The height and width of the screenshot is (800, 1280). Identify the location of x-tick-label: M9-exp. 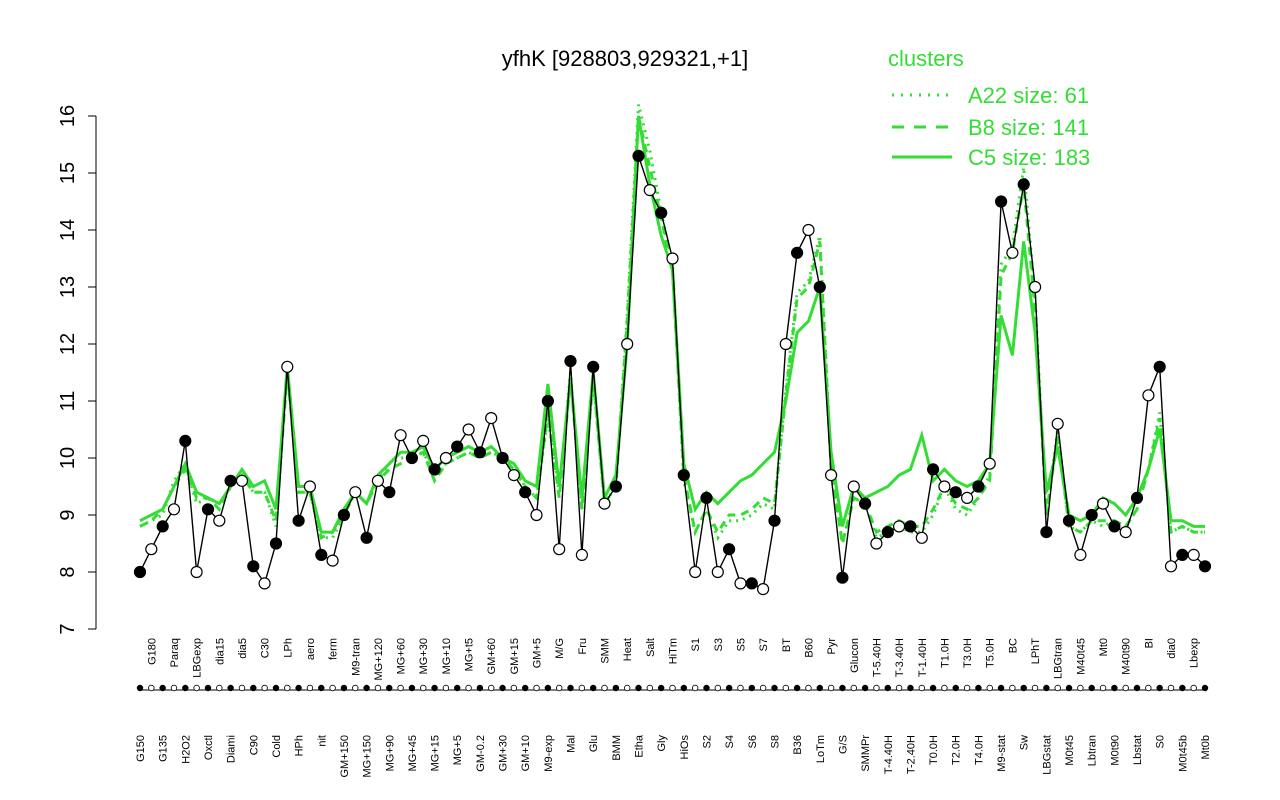
(549, 753).